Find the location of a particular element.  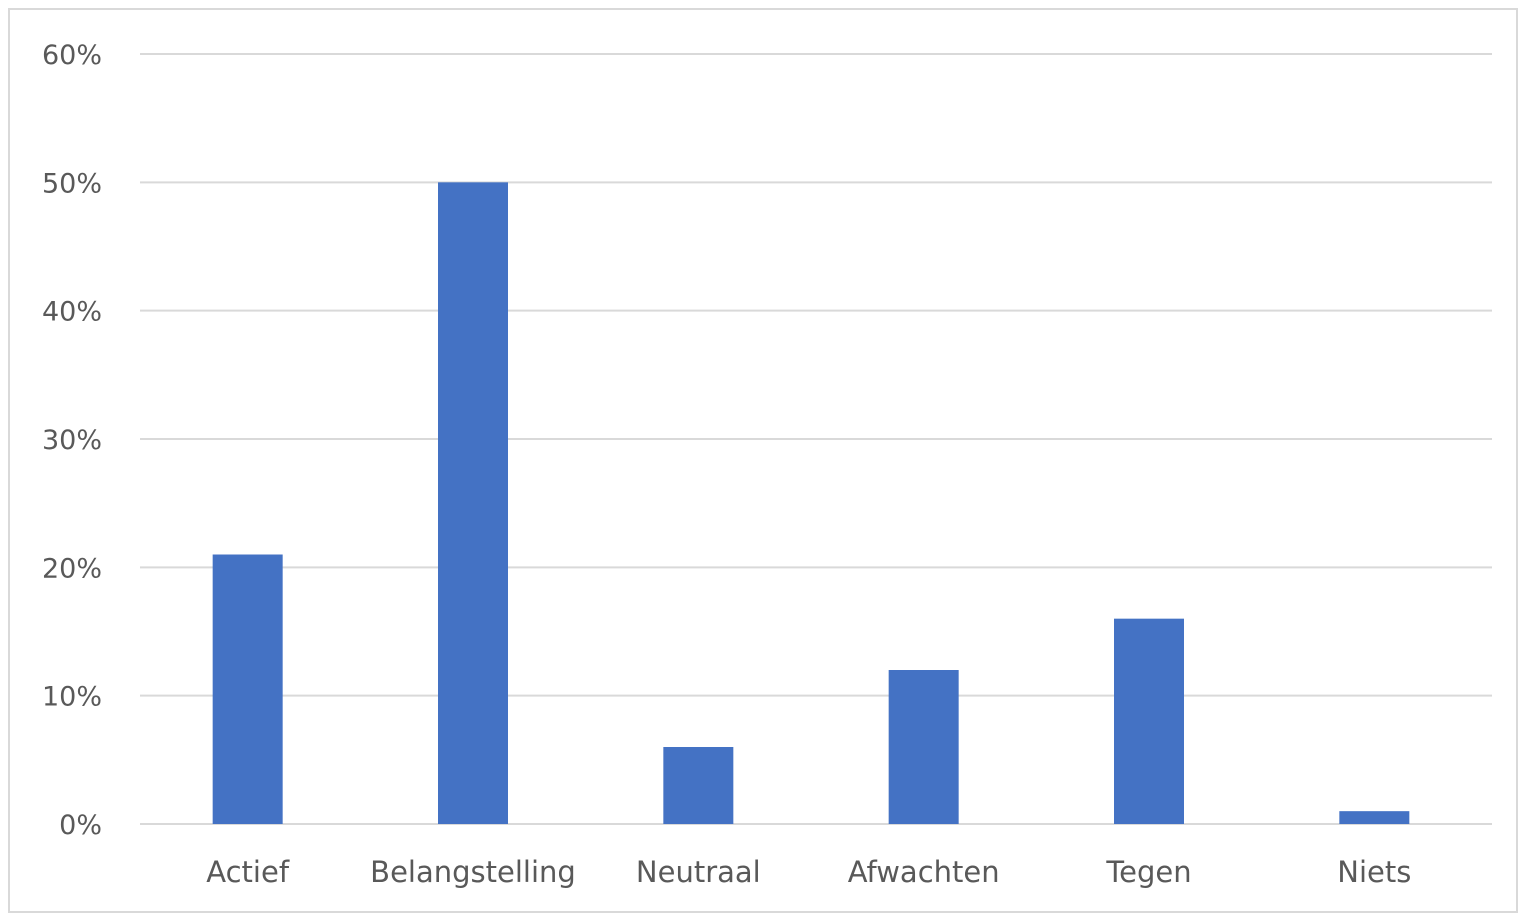

y-tick-label: 60% is located at coordinates (72, 55).